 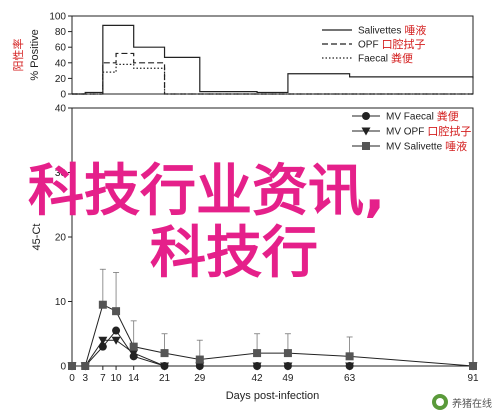 I want to click on y-tick-label: 60, so click(x=61, y=48).